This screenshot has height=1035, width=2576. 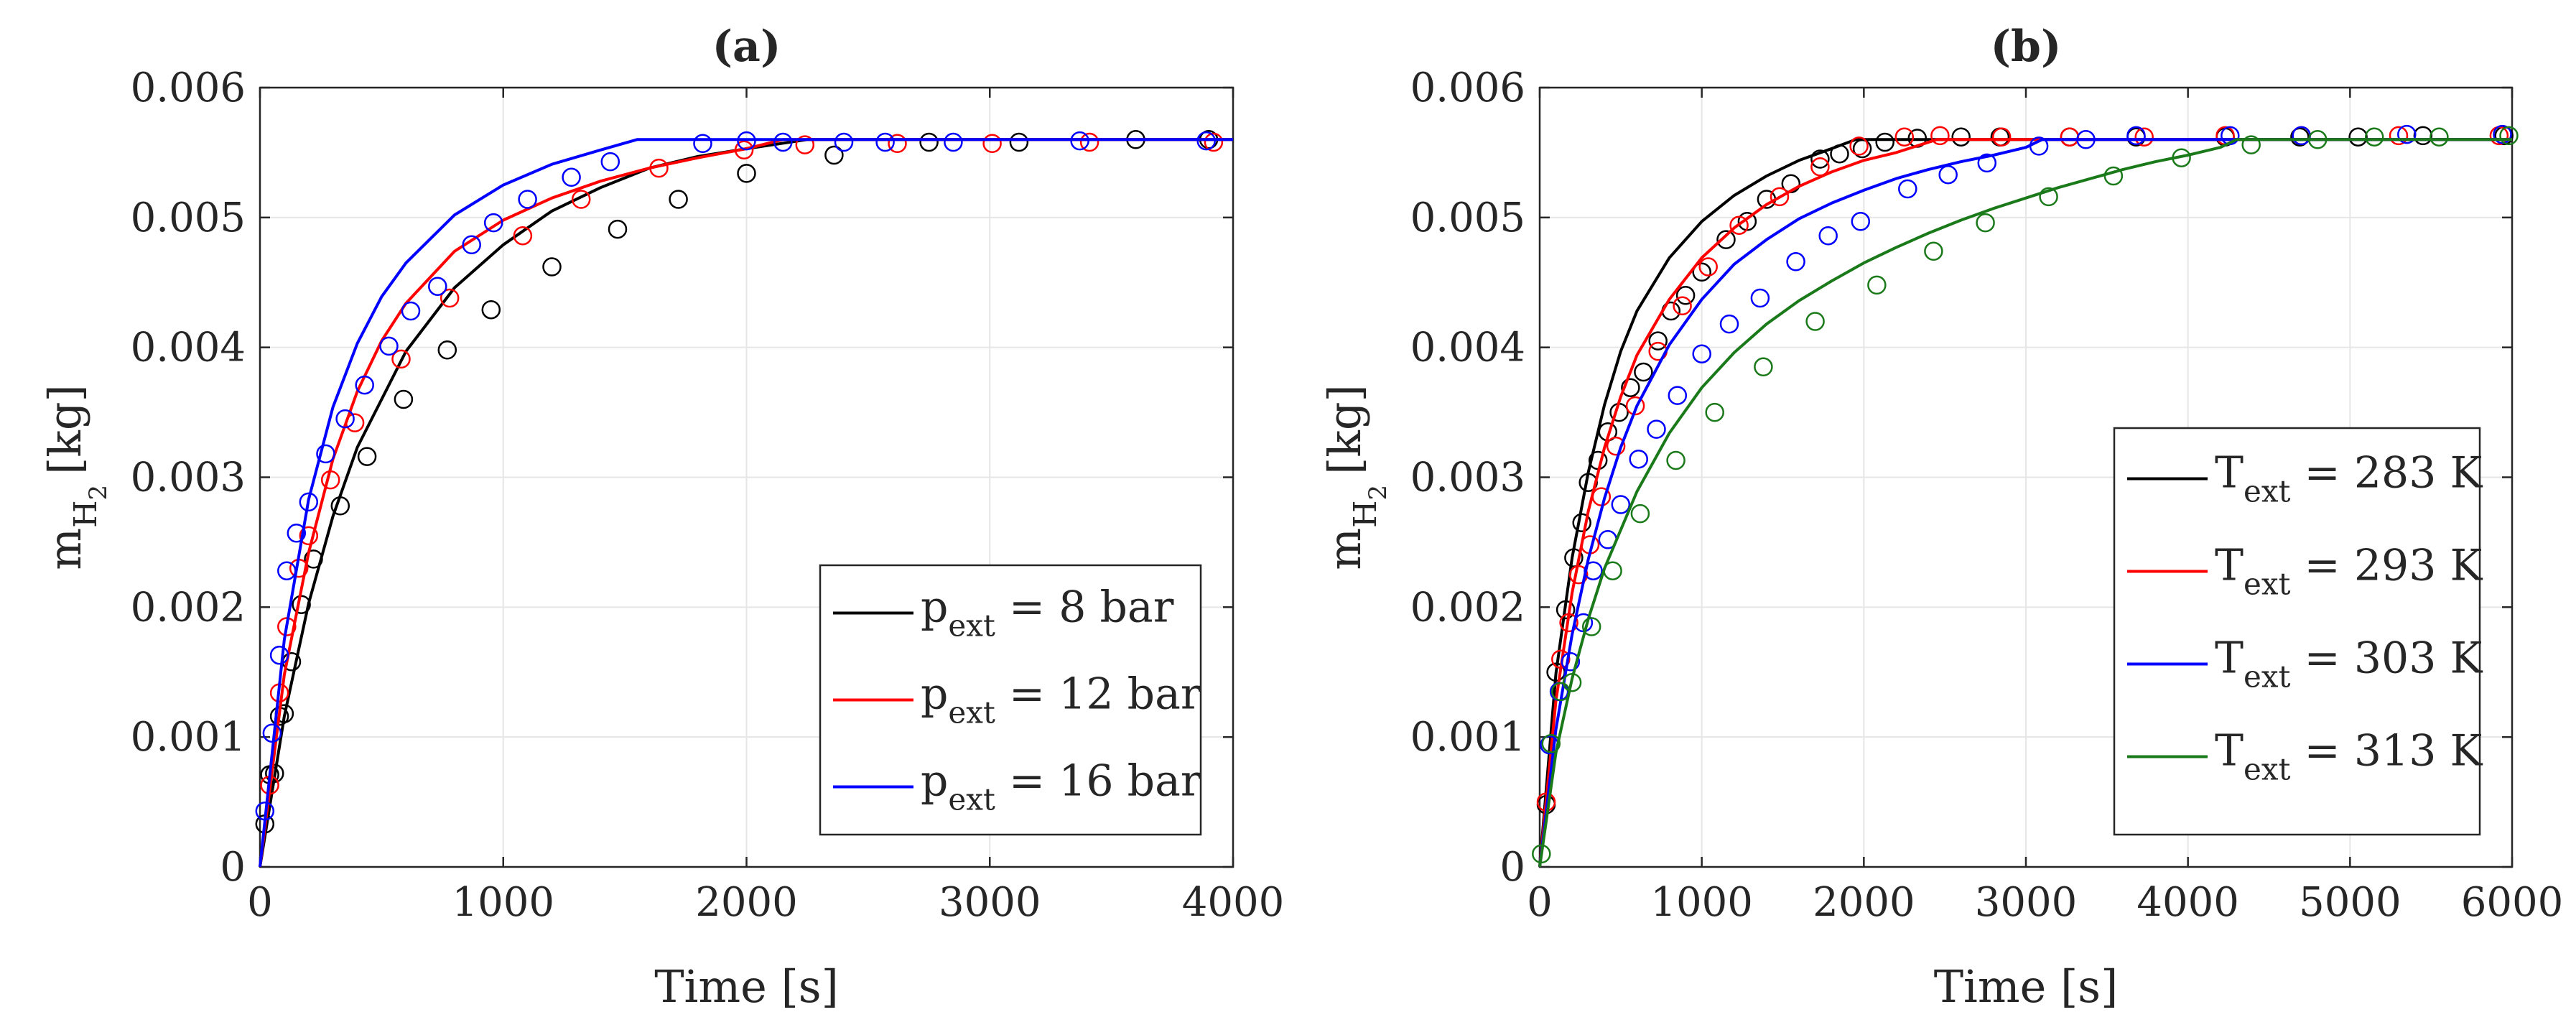 I want to click on legend-entry: pext = 12 bar, so click(x=1061, y=699).